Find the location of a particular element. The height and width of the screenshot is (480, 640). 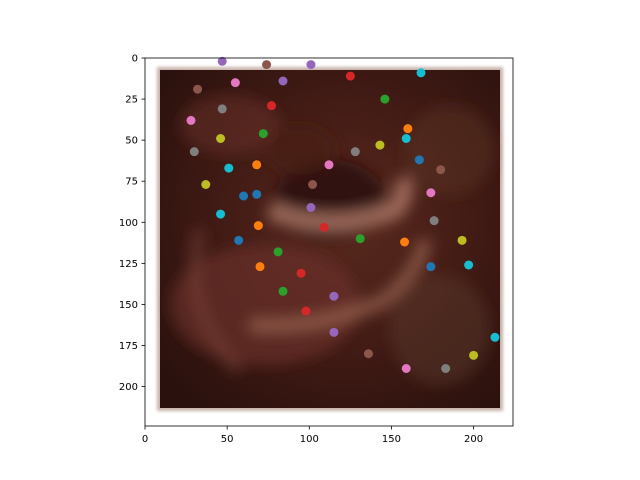

y-axis: 0 25 50 75 100 125 150 175 200 is located at coordinates (132, 223).